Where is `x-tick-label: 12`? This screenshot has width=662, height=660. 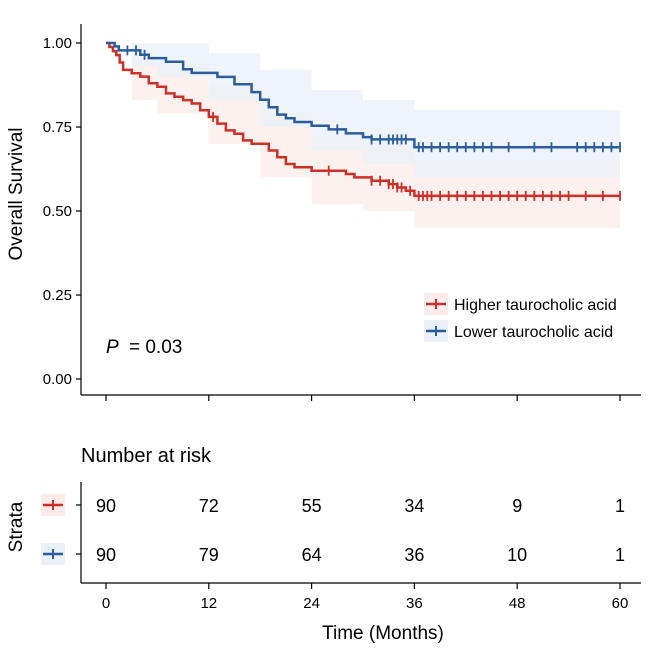
x-tick-label: 12 is located at coordinates (208, 603).